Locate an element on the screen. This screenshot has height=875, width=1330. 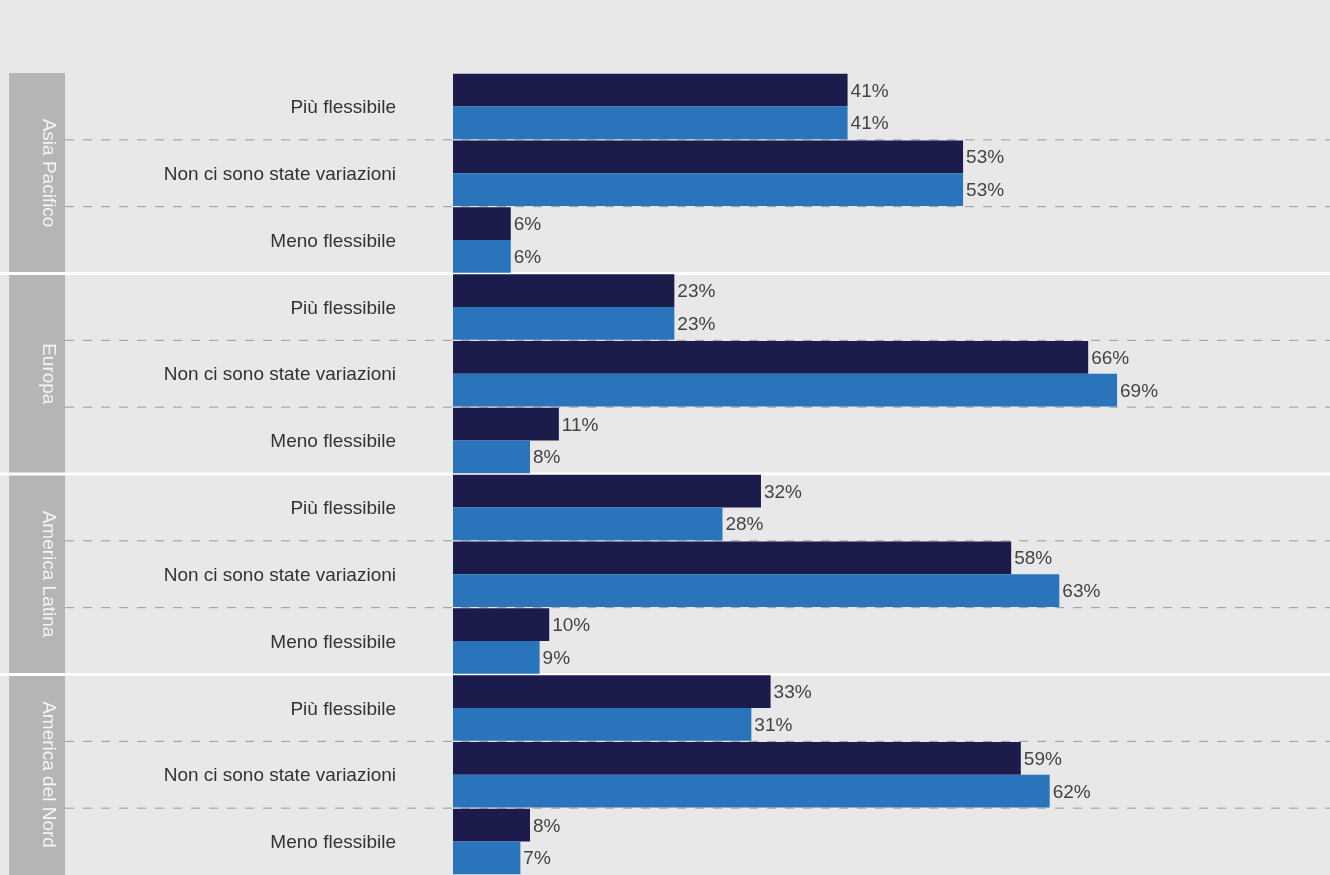
data-label: 58% is located at coordinates (1033, 558).